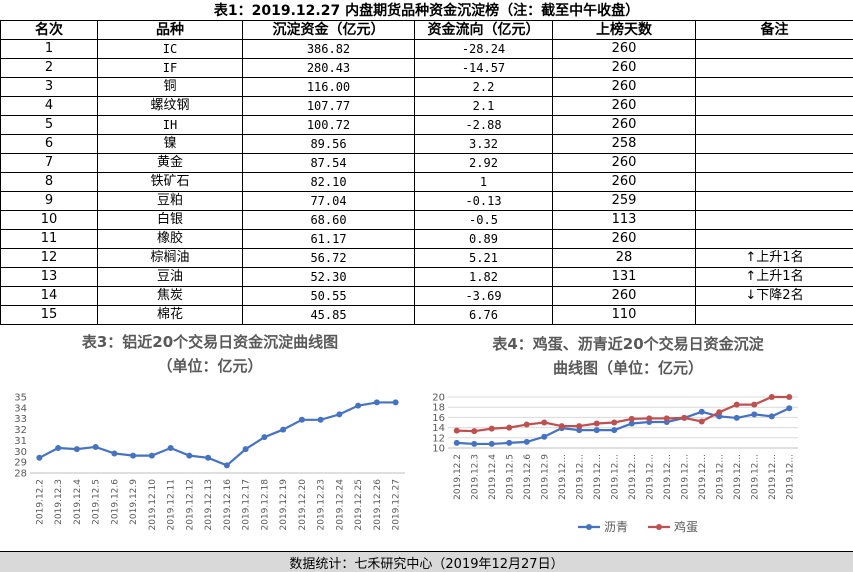 This screenshot has height=572, width=853. Describe the element at coordinates (190, 505) in the screenshot. I see `x-tick-label: 2019.12.12` at that location.